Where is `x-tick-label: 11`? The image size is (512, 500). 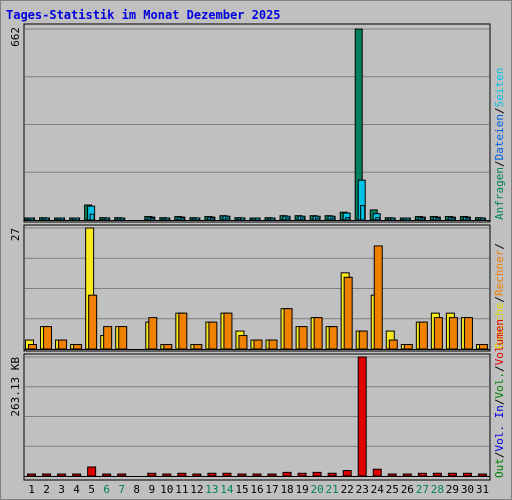
x-tick-label: 11 is located at coordinates (181, 489).